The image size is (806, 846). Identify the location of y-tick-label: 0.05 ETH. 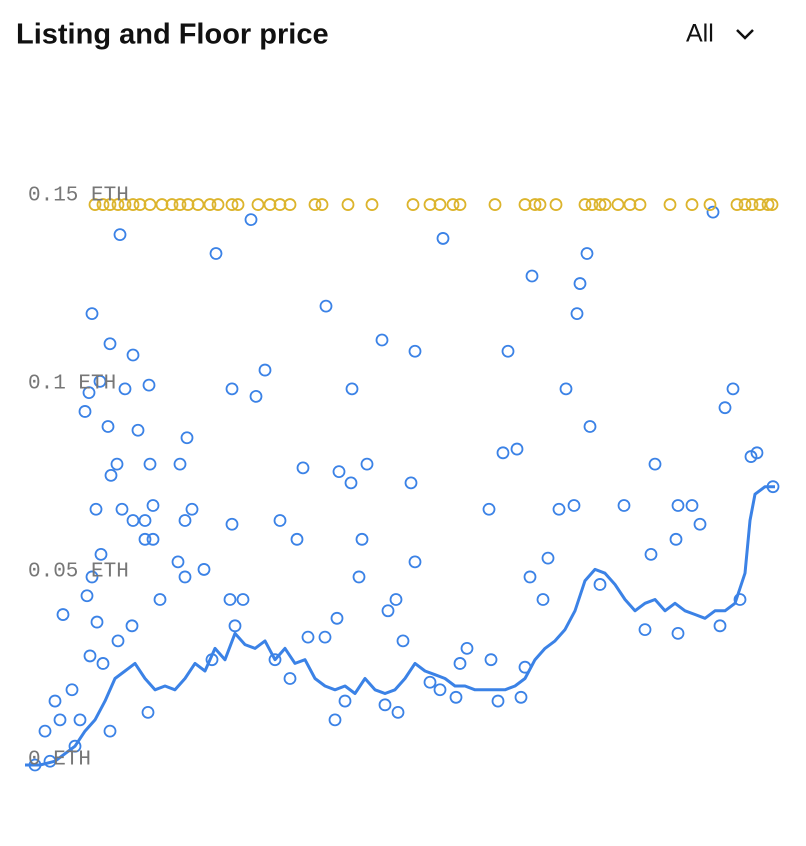
(78, 571).